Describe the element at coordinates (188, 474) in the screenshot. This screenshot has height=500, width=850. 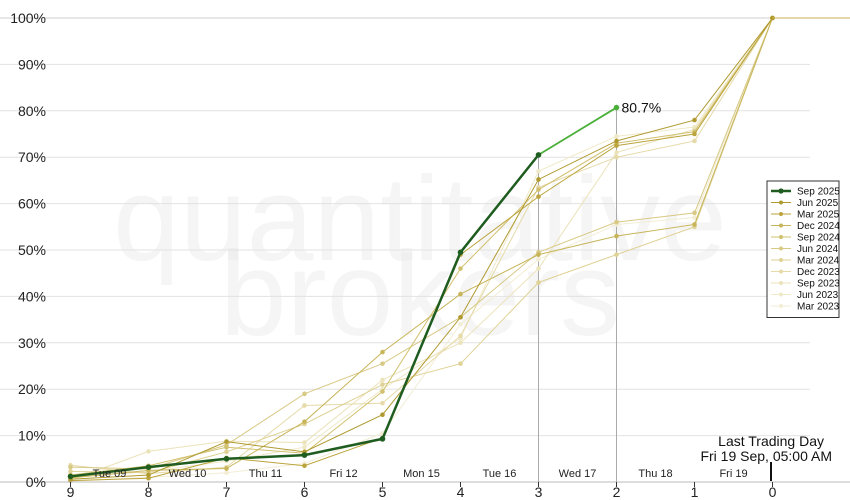
I see `day-label: Wed 10` at that location.